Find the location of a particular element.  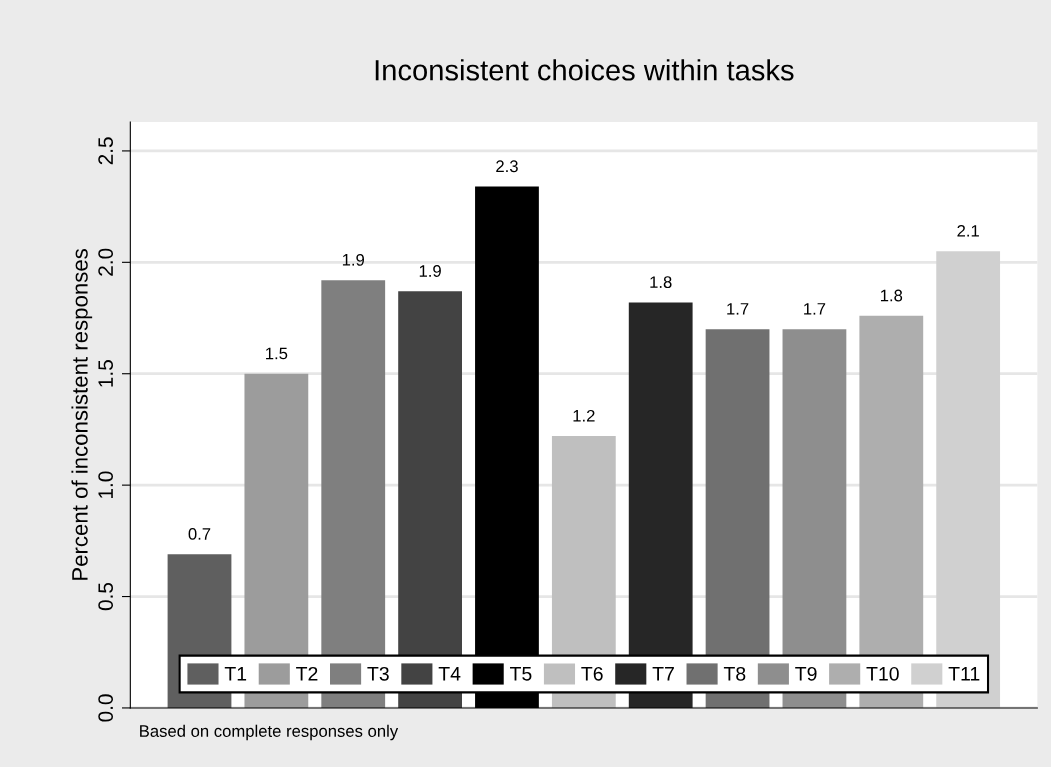

legend-label: T4 is located at coordinates (449, 674).